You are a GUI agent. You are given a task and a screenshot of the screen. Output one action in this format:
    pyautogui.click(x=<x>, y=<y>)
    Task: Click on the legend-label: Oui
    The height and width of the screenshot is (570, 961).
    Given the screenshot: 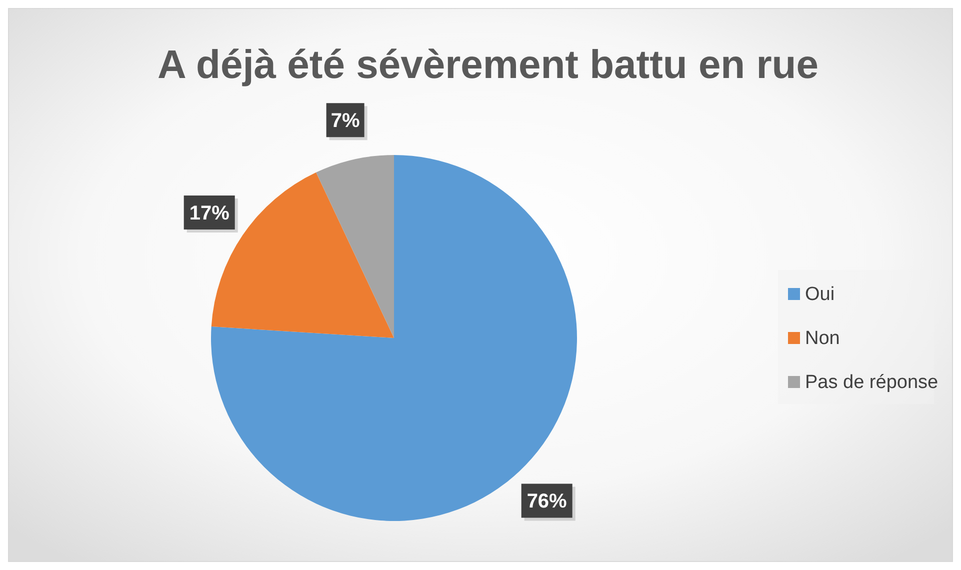 What is the action you would take?
    pyautogui.click(x=820, y=294)
    